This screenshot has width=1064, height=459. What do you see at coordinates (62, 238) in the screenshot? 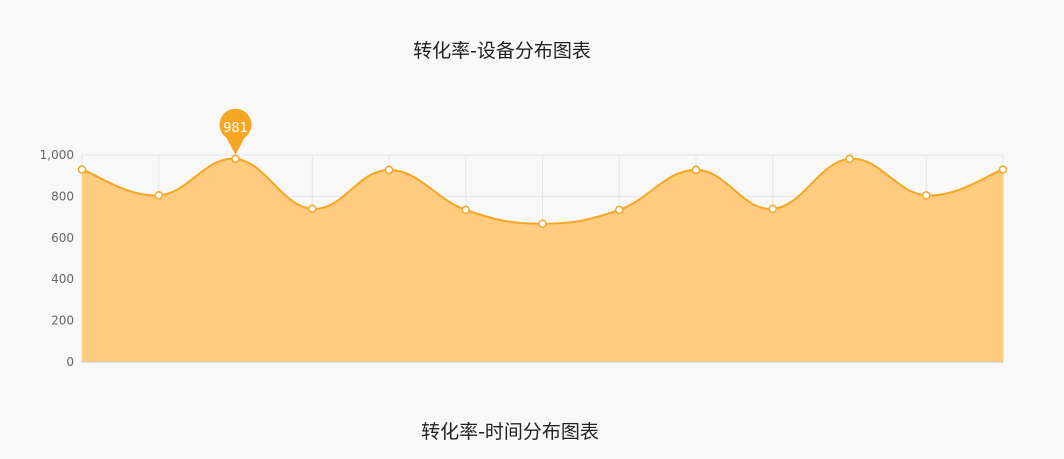
I see `y-tick-label: 600` at bounding box center [62, 238].